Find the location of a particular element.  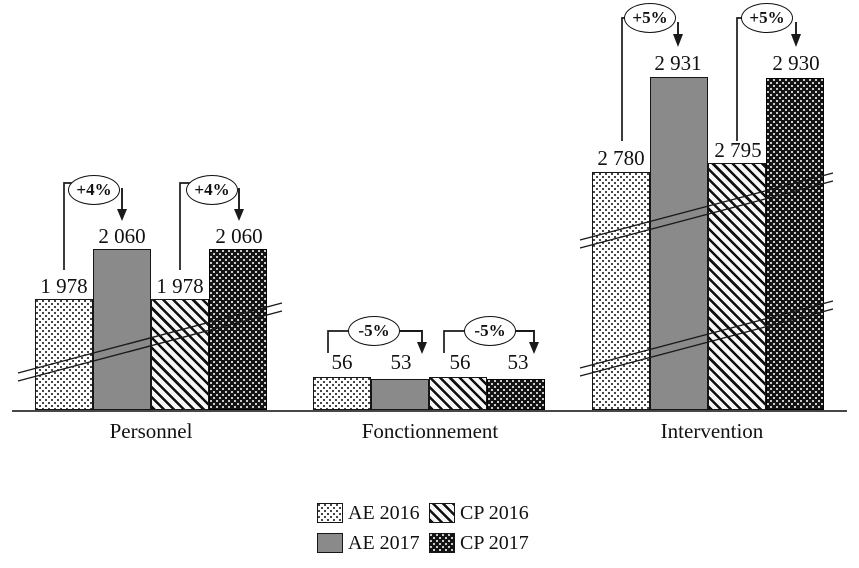

value-label: 2 795 is located at coordinates (738, 150).